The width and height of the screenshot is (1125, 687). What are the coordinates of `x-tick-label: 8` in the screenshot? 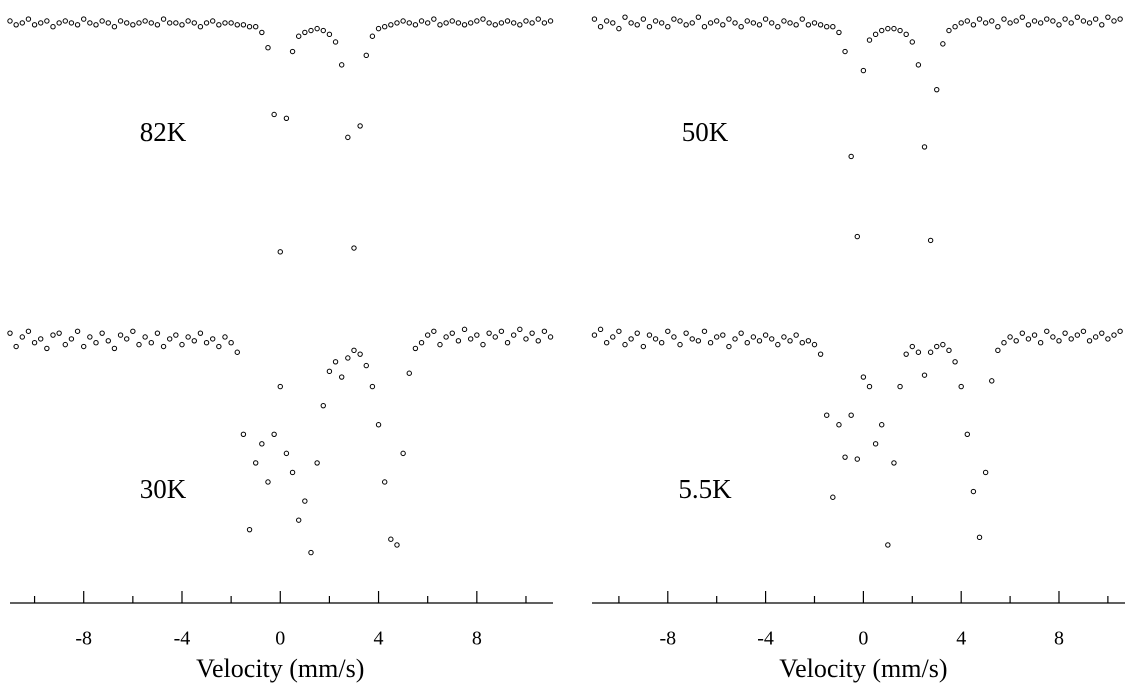 It's located at (477, 639).